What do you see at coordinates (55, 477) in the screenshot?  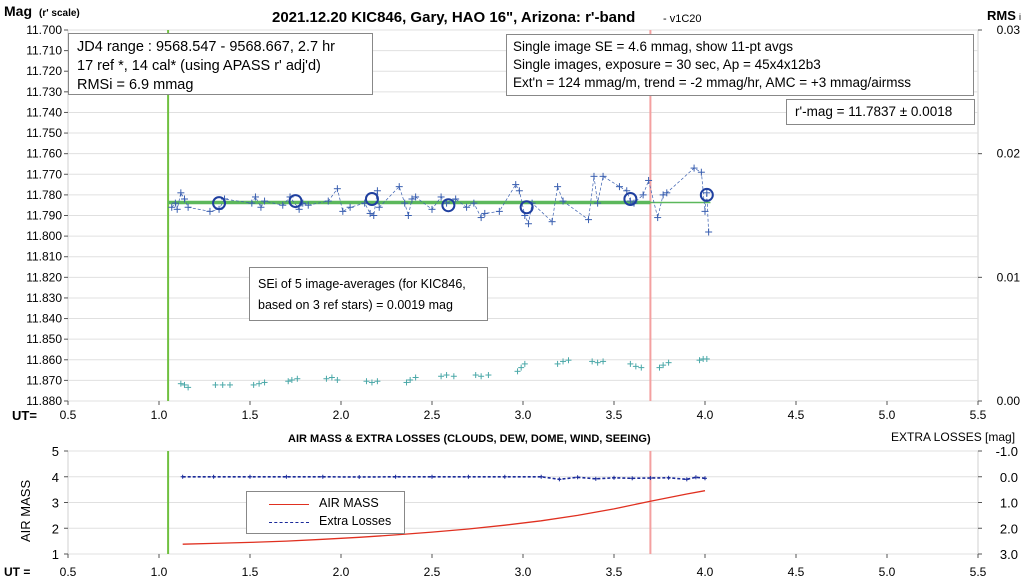 I see `bottom-y-tick-label: 4` at bounding box center [55, 477].